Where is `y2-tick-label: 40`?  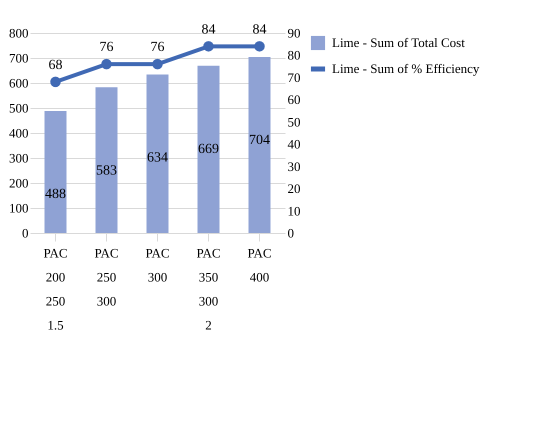
y2-tick-label: 40 is located at coordinates (294, 144).